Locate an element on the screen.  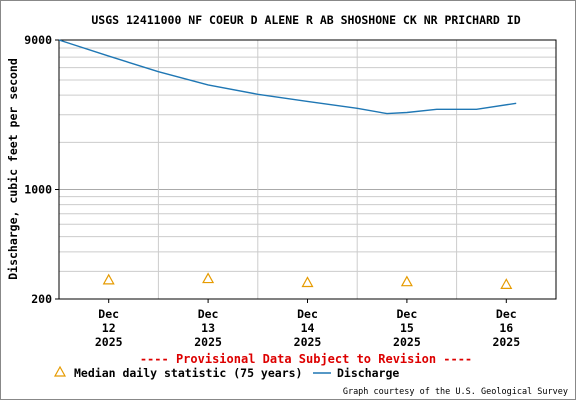
legend-median-marker is located at coordinates (60, 371).